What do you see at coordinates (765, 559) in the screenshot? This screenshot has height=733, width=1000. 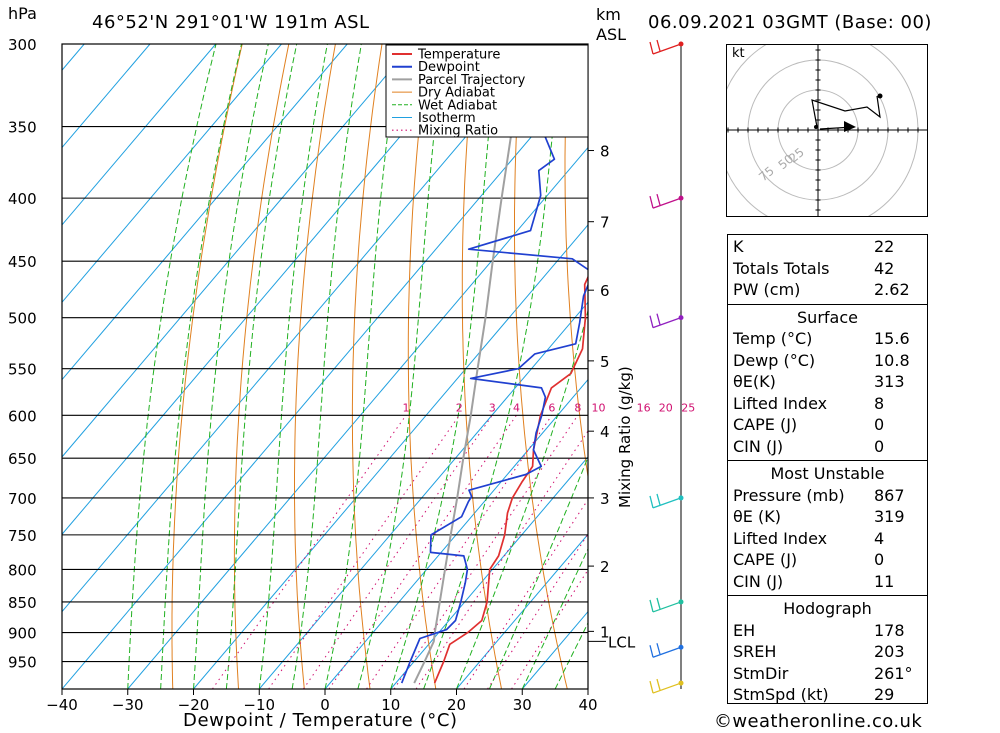 I see `index-label: CAPE (J)` at bounding box center [765, 559].